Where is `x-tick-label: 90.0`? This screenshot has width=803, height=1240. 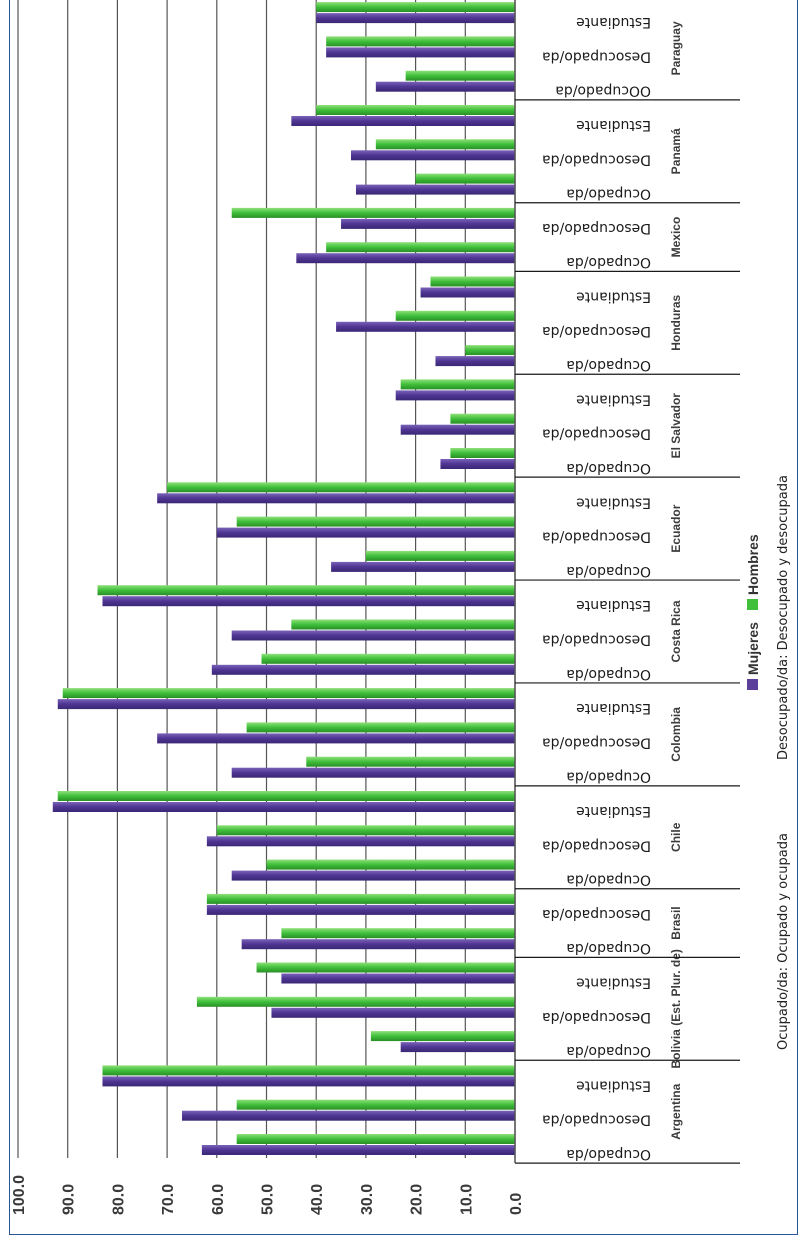
x-tick-label: 90.0 is located at coordinates (69, 1199).